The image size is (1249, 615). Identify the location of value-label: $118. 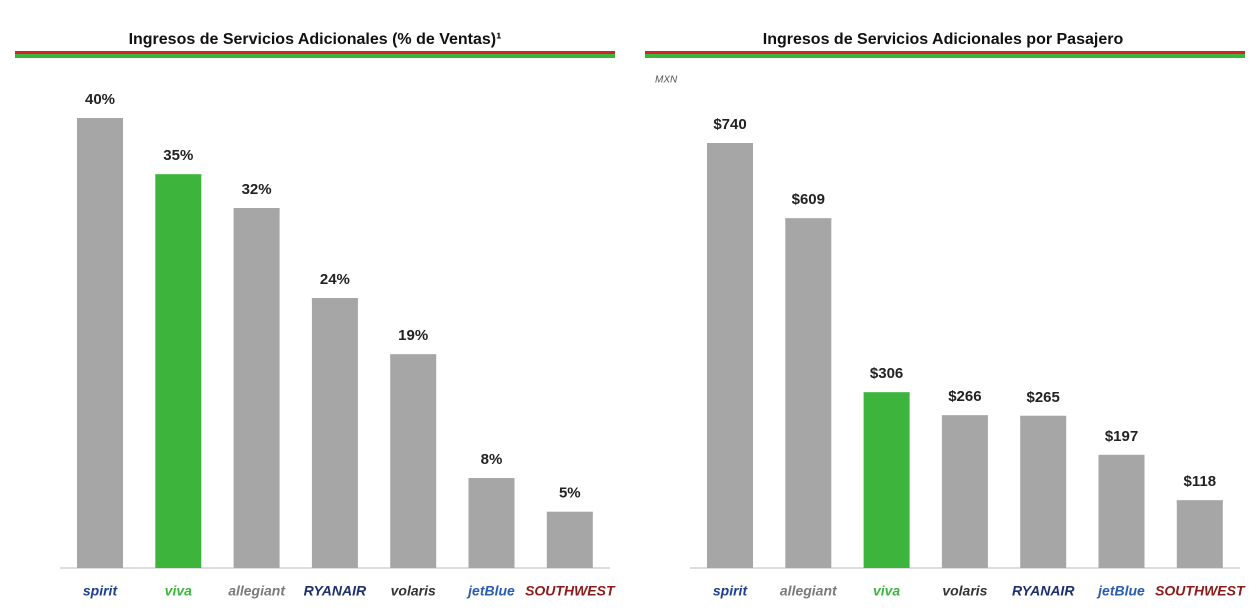
(1200, 481).